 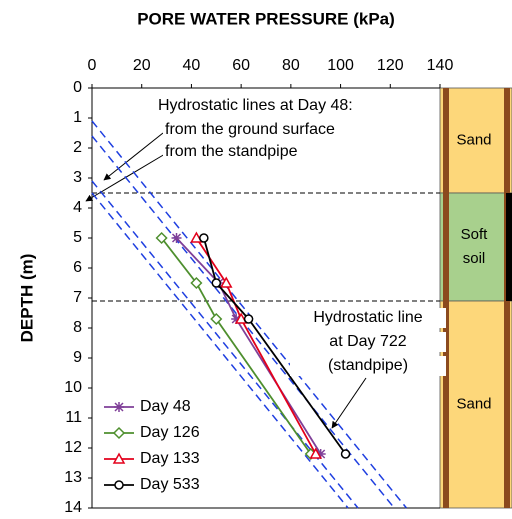 I want to click on y-tick-label: 5, so click(x=77, y=237).